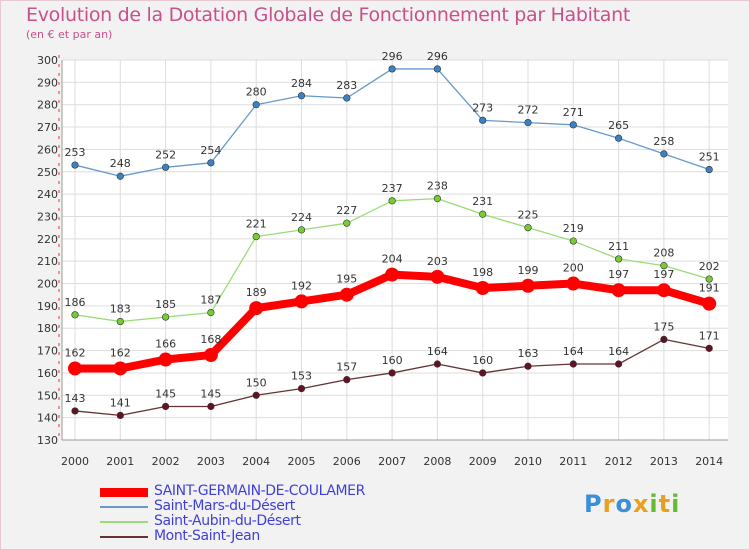  I want to click on data-label: 192, so click(301, 285).